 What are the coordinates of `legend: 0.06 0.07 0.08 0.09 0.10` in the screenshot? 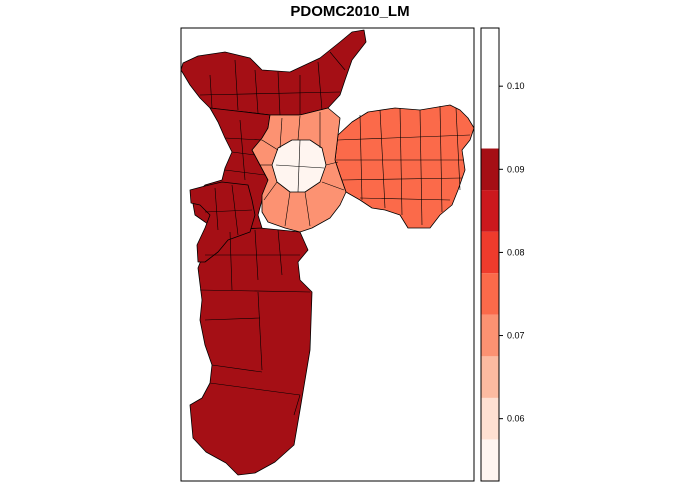 It's located at (502, 254).